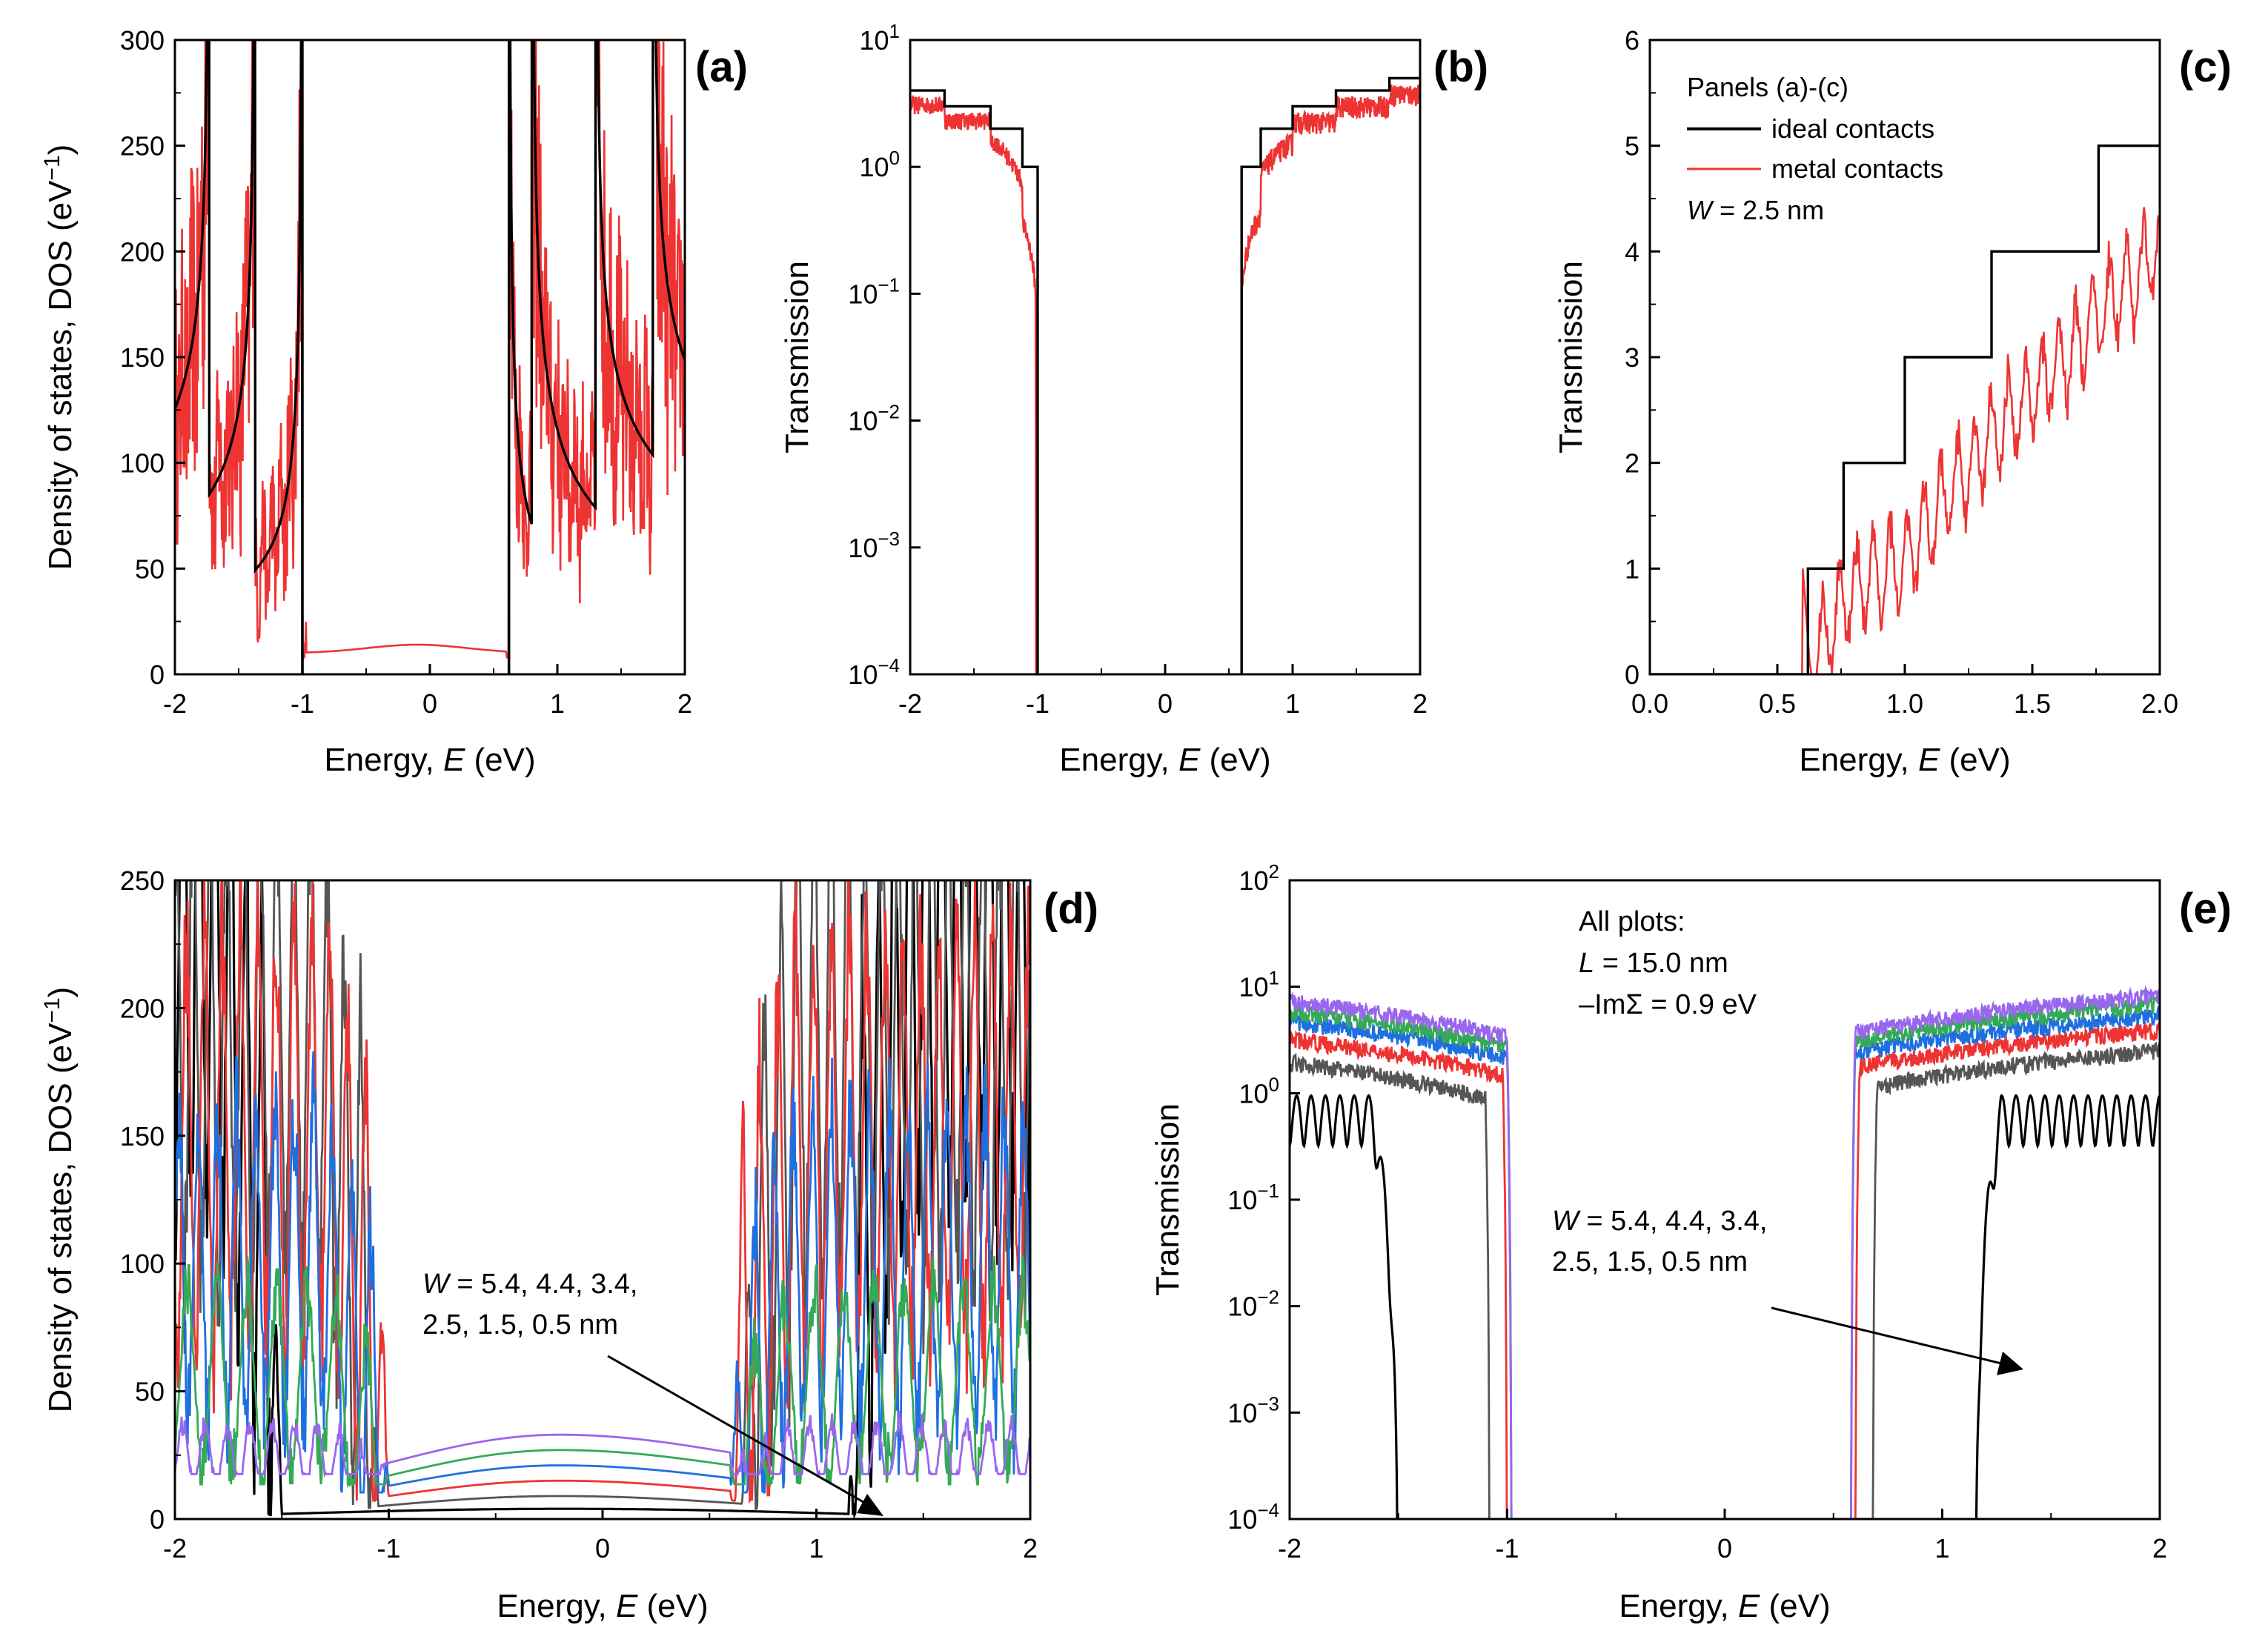 This screenshot has width=2268, height=1645. Describe the element at coordinates (1904, 760) in the screenshot. I see `panel-c-xlabel: Energy, E (eV)` at that location.